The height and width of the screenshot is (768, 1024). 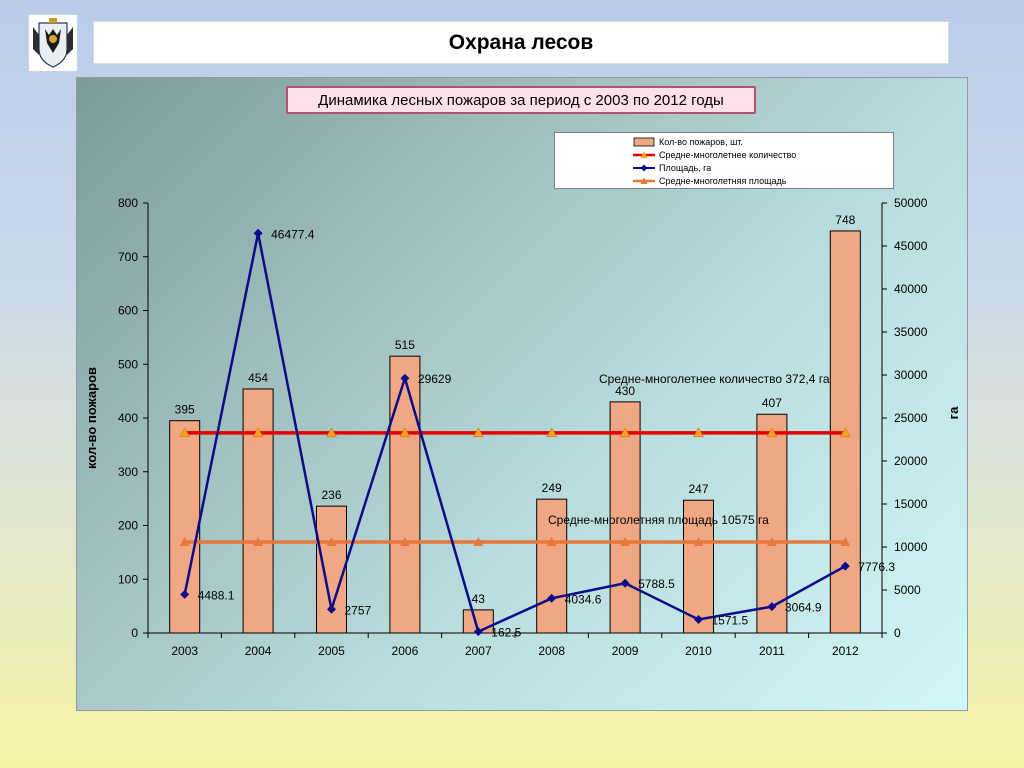 What do you see at coordinates (907, 590) in the screenshot?
I see `y-right-tick-label: 5000` at bounding box center [907, 590].